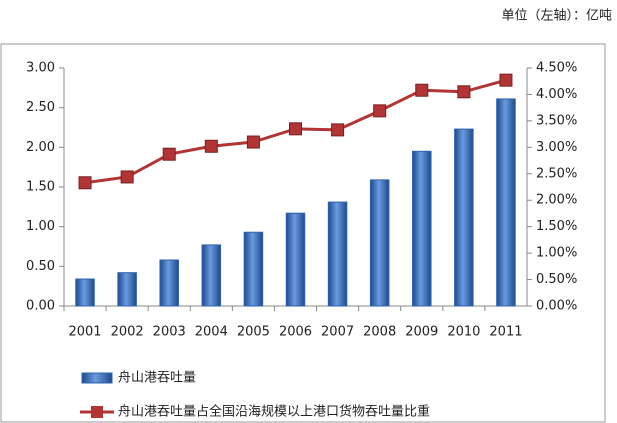  What do you see at coordinates (40, 107) in the screenshot?
I see `y-tick-label: 2.50` at bounding box center [40, 107].